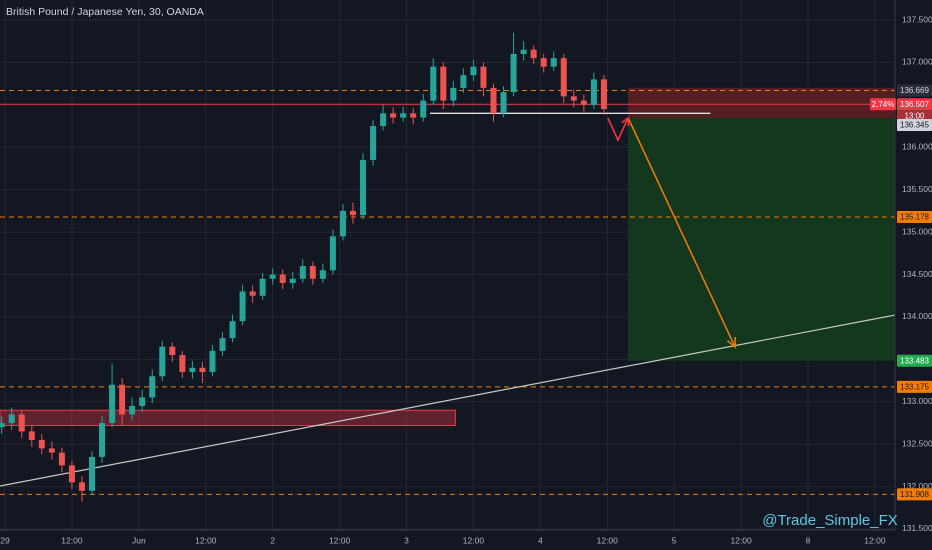  I want to click on countdown-bg, so click(914, 116).